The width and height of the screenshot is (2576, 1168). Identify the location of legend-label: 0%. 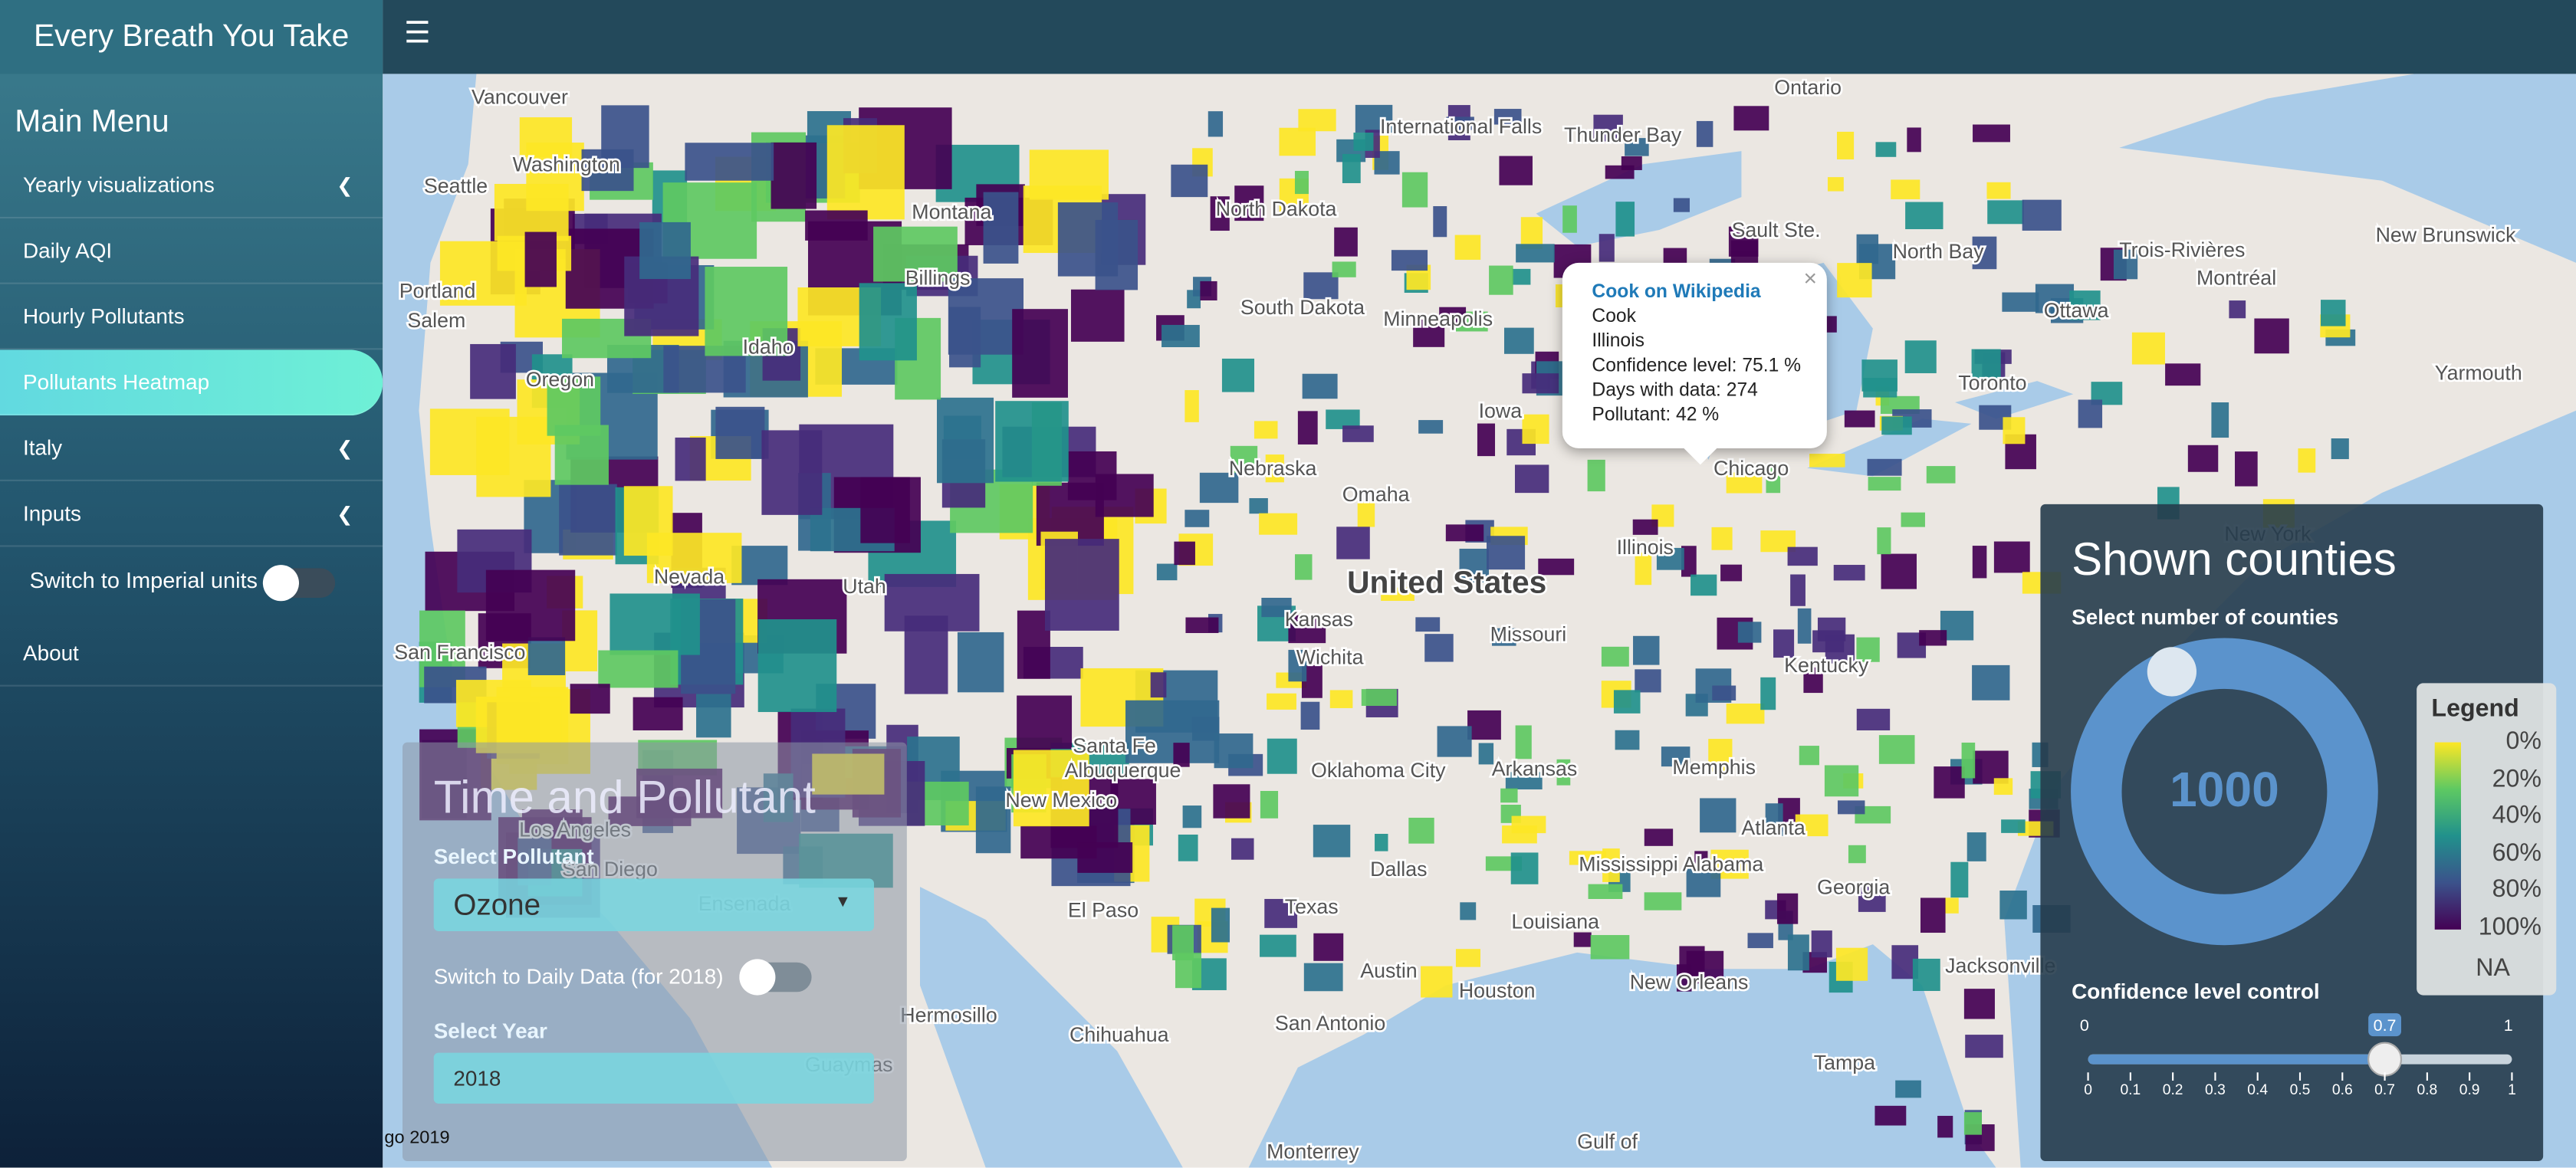
(2524, 742).